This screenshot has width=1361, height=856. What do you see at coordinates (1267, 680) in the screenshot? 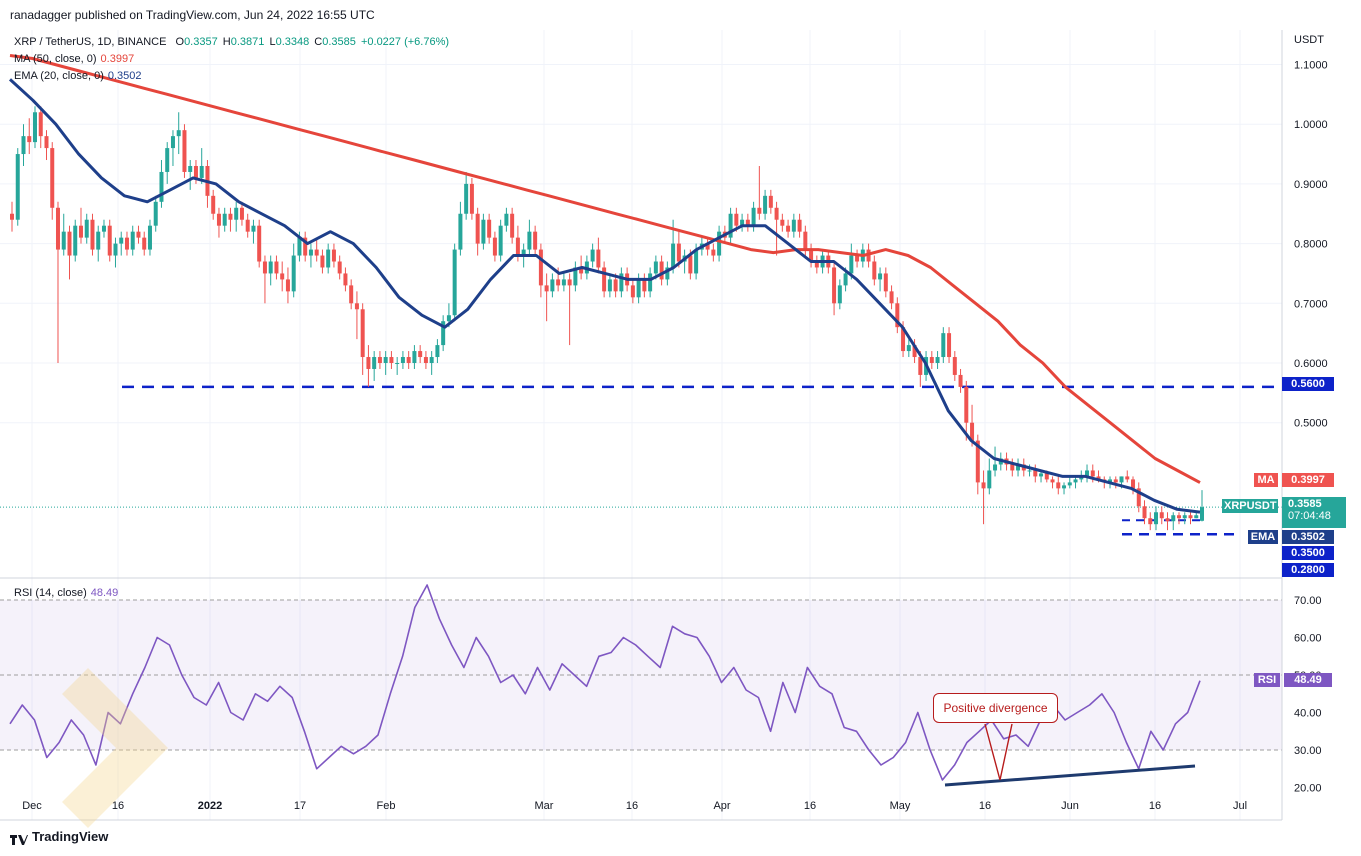
I see `rsi-tag-label: RSI` at bounding box center [1267, 680].